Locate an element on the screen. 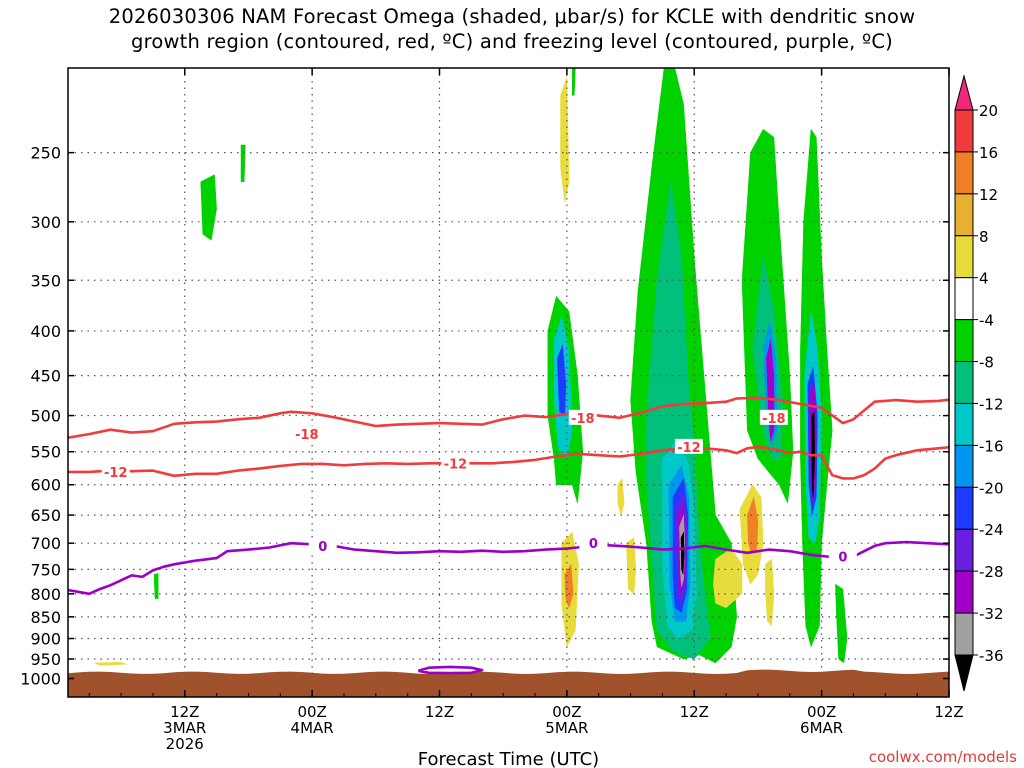  x-tick-label-78-0: 12Z is located at coordinates (948, 712).